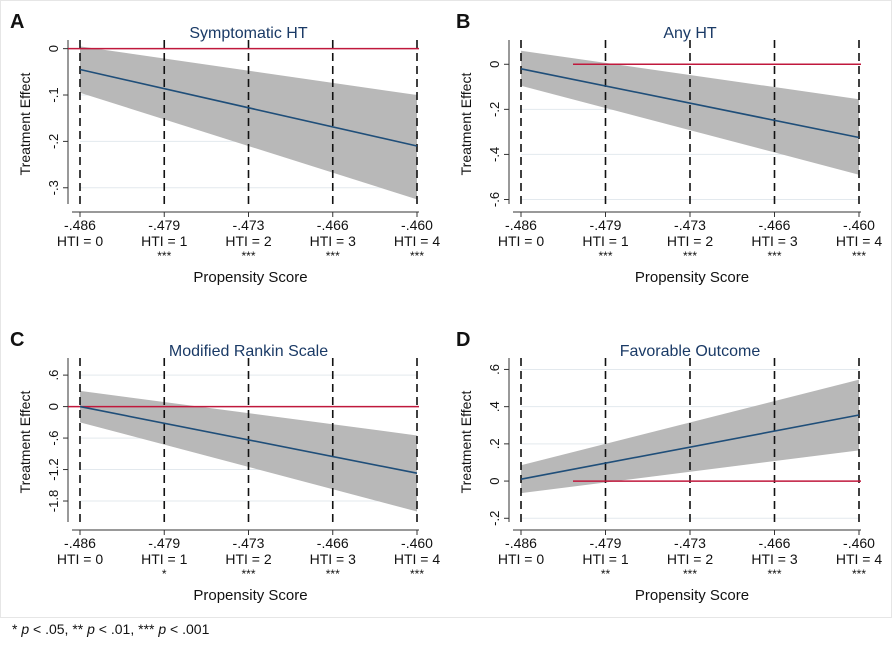  I want to click on y-tick-label: -.1, so click(53, 94).